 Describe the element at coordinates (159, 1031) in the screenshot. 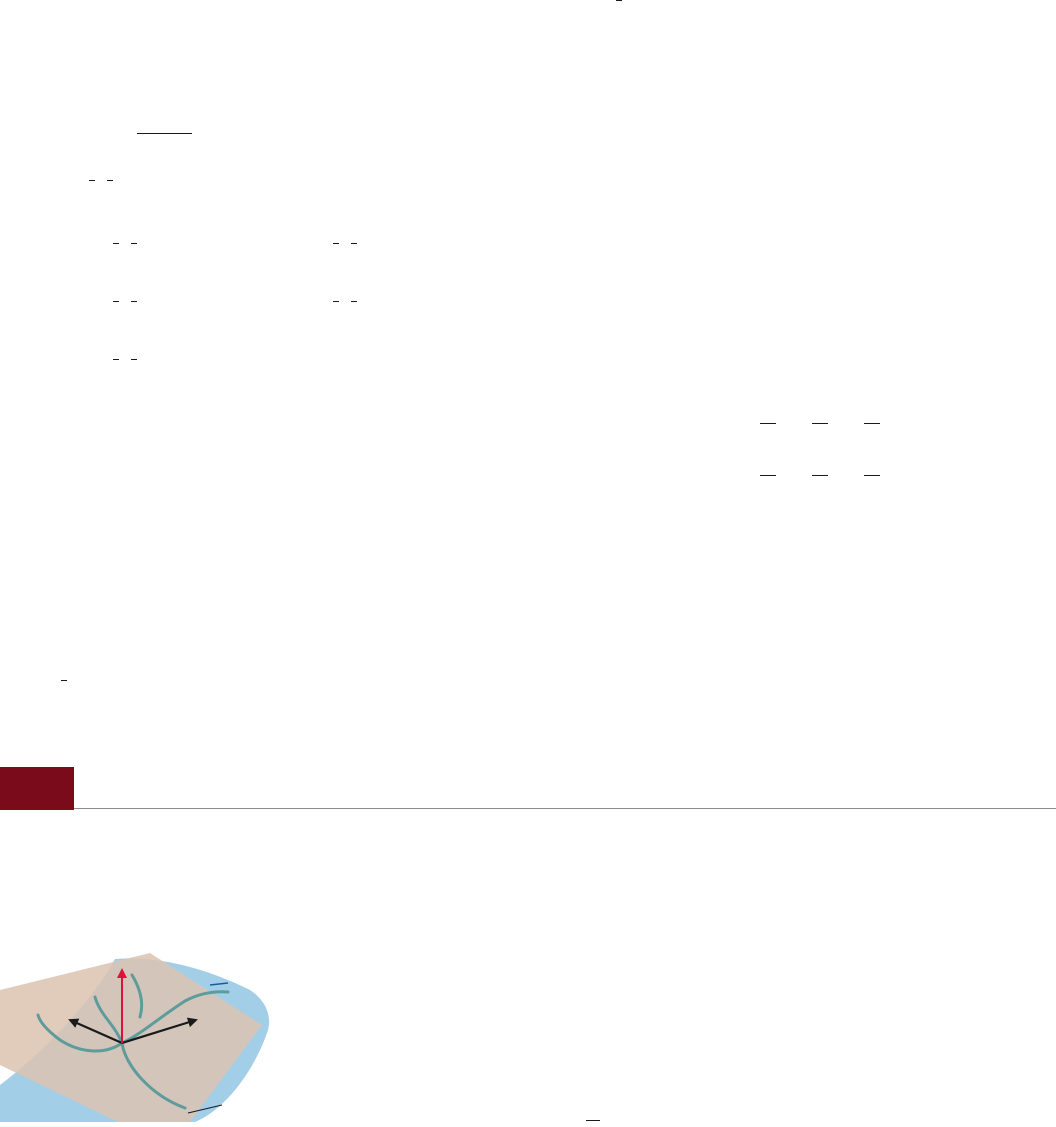

I see `tangent-vector-right` at that location.